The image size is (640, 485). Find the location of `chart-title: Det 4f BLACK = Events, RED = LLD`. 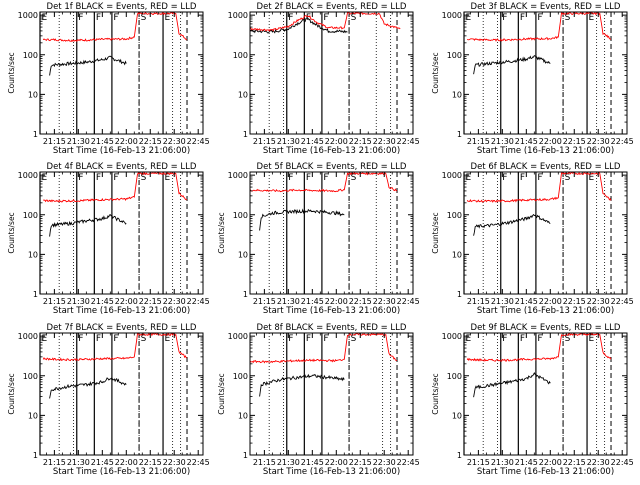

chart-title: Det 4f BLACK = Events, RED = LLD is located at coordinates (122, 167).